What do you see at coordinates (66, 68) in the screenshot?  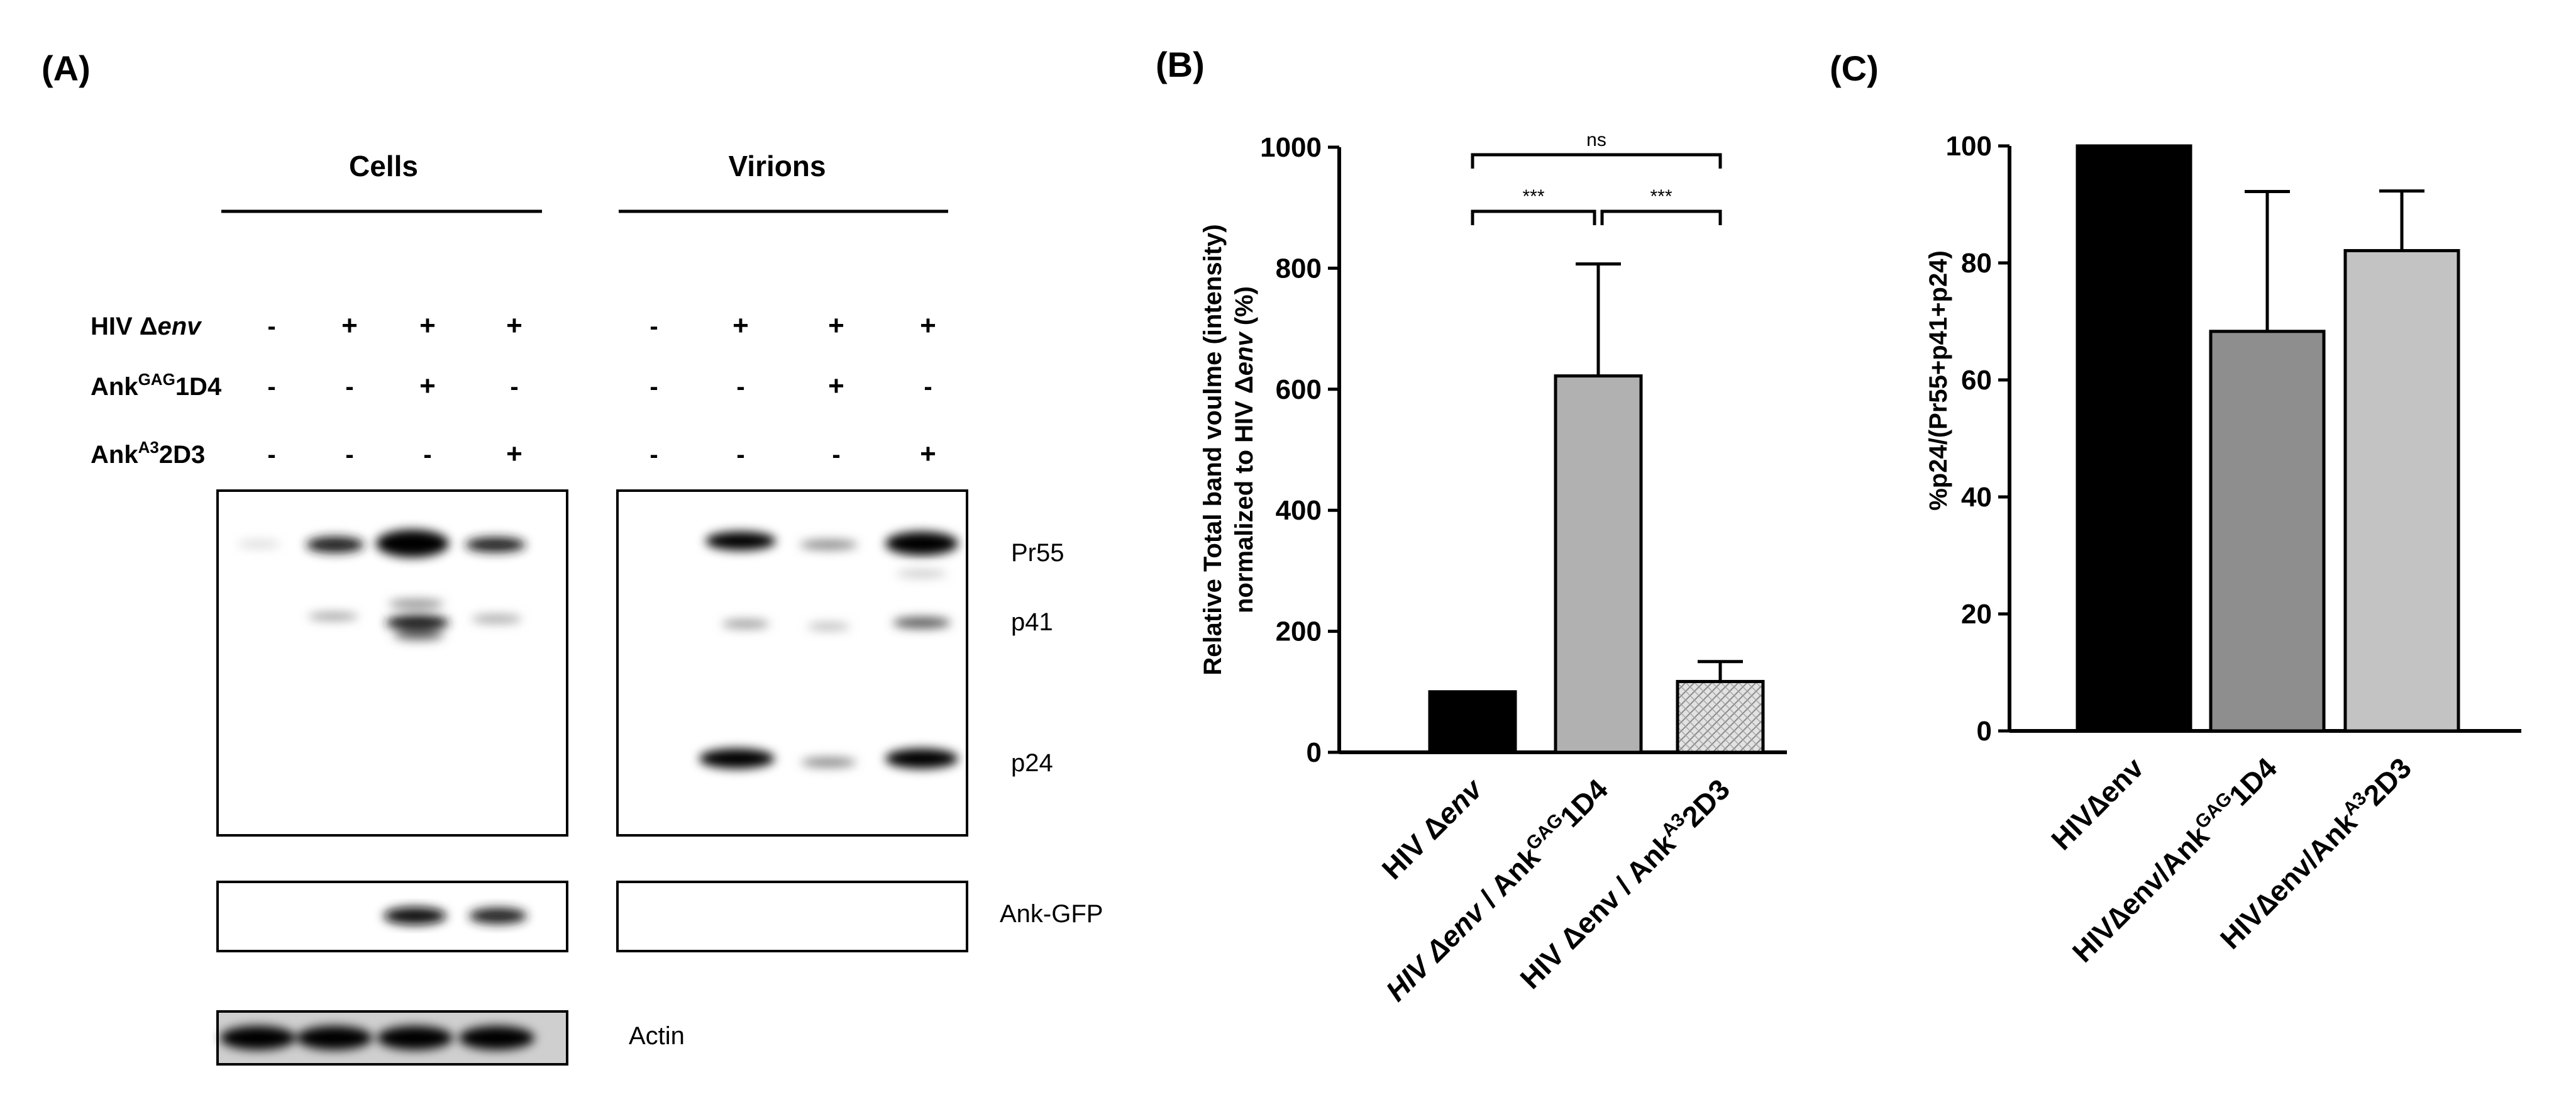 I see `panel-a-label: (A)` at bounding box center [66, 68].